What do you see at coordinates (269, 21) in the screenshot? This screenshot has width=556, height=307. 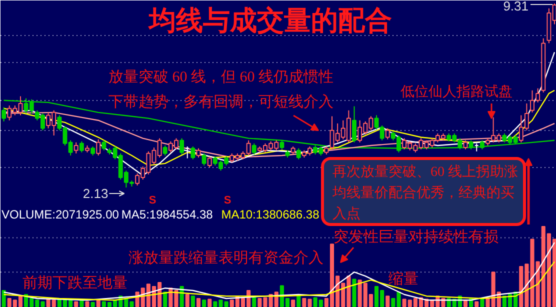 I see `chart-title: 均线与成交量的配合` at bounding box center [269, 21].